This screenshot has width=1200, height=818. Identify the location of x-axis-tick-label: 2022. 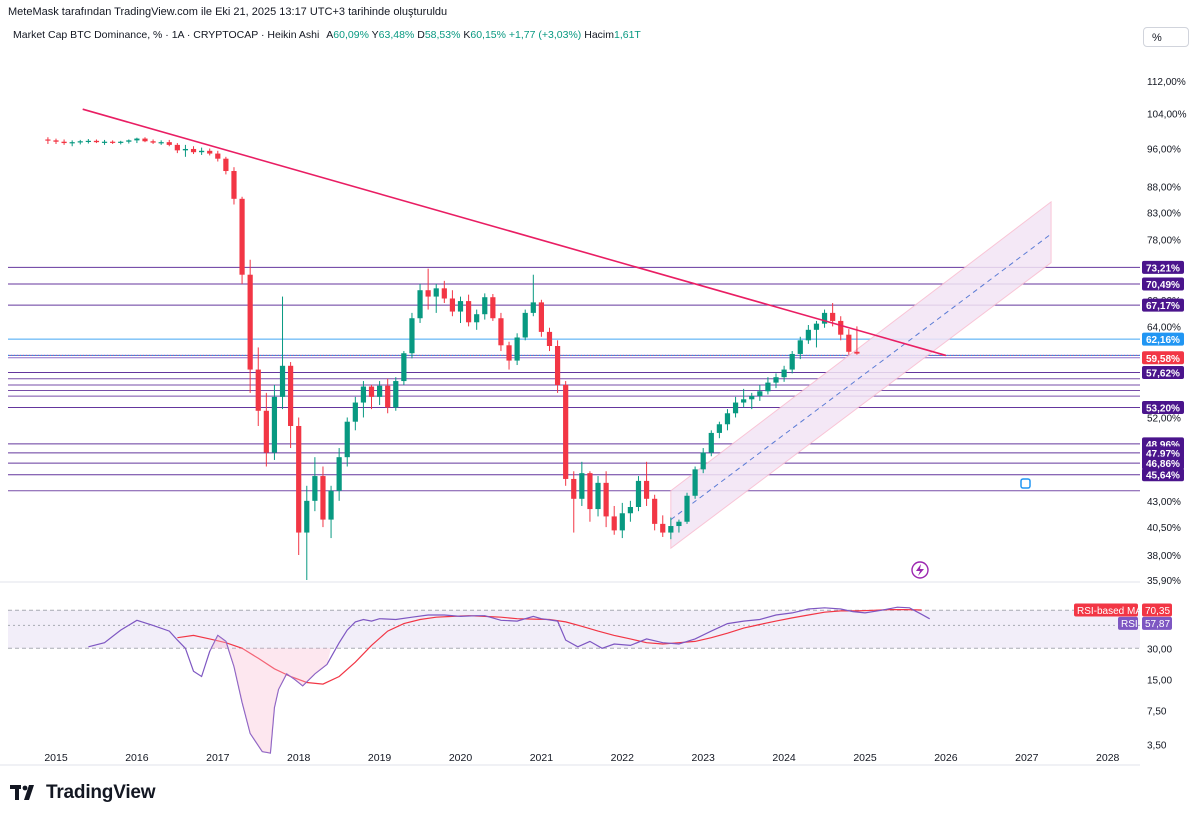
(623, 758).